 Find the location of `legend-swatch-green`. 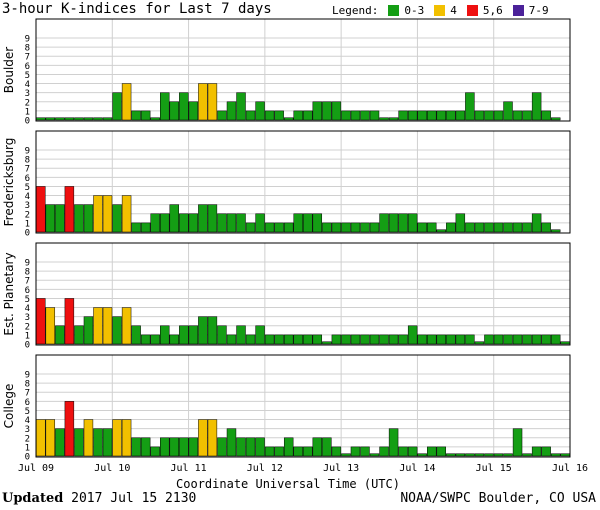

legend-swatch-green is located at coordinates (394, 10).